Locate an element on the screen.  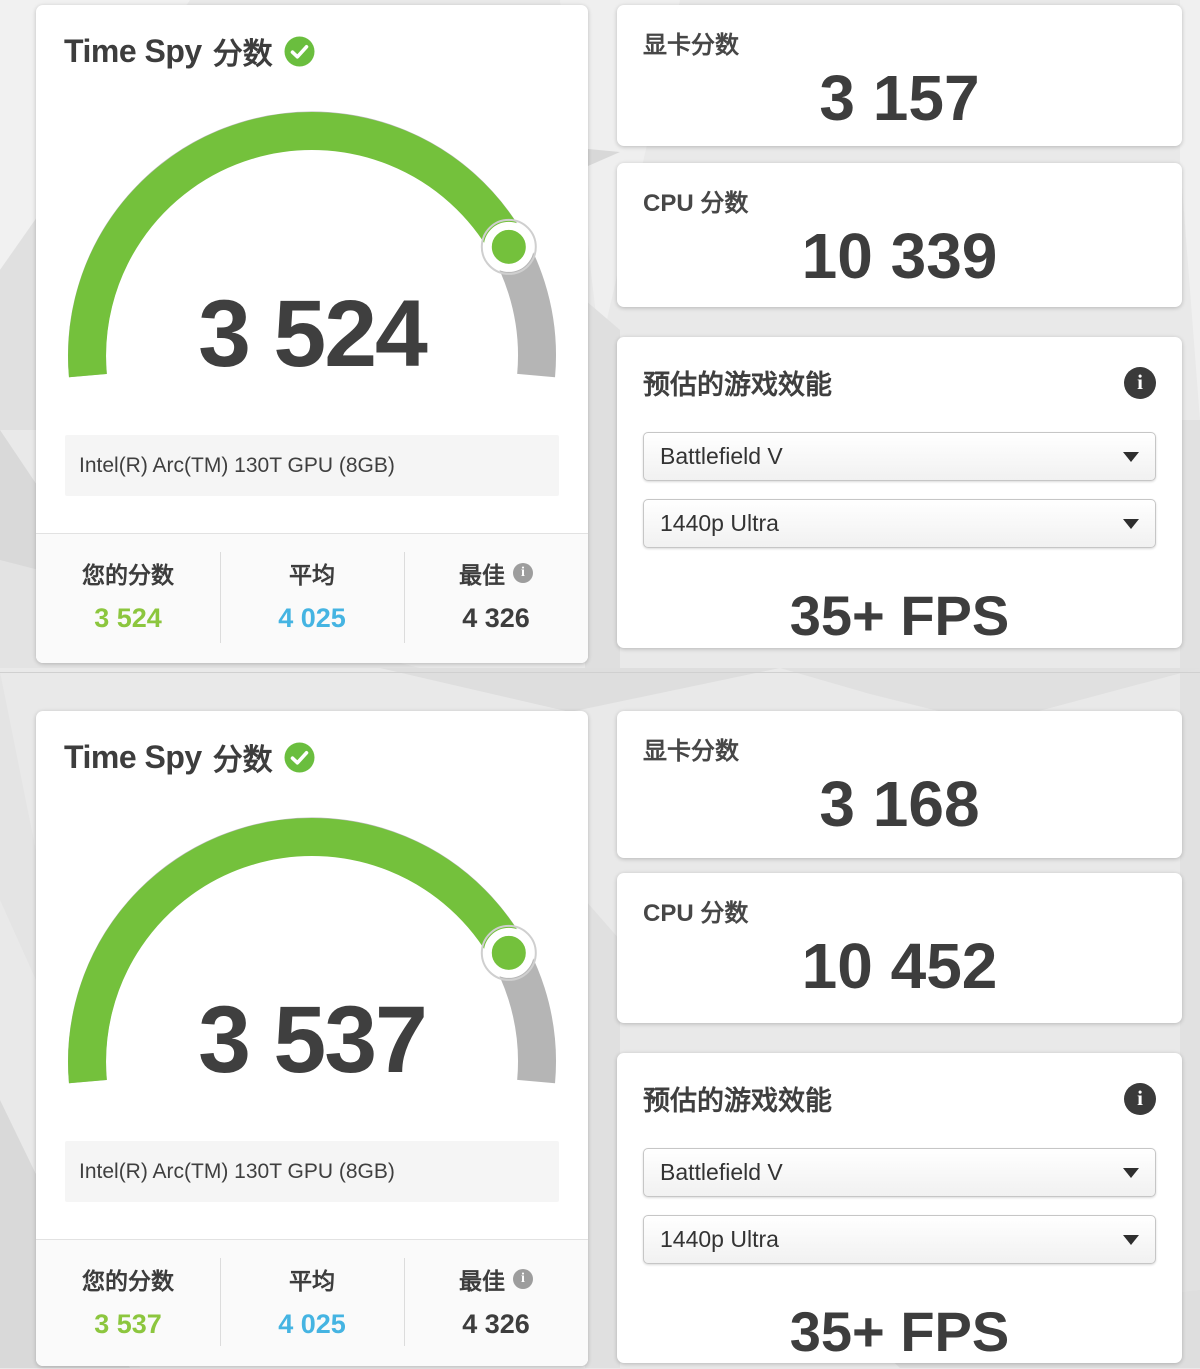
your-score-stat: 您的分数 3 537 is located at coordinates (128, 1303).